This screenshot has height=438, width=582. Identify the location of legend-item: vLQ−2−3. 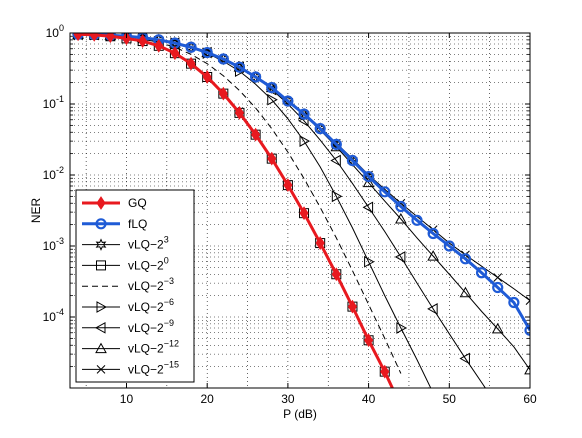
(128, 284).